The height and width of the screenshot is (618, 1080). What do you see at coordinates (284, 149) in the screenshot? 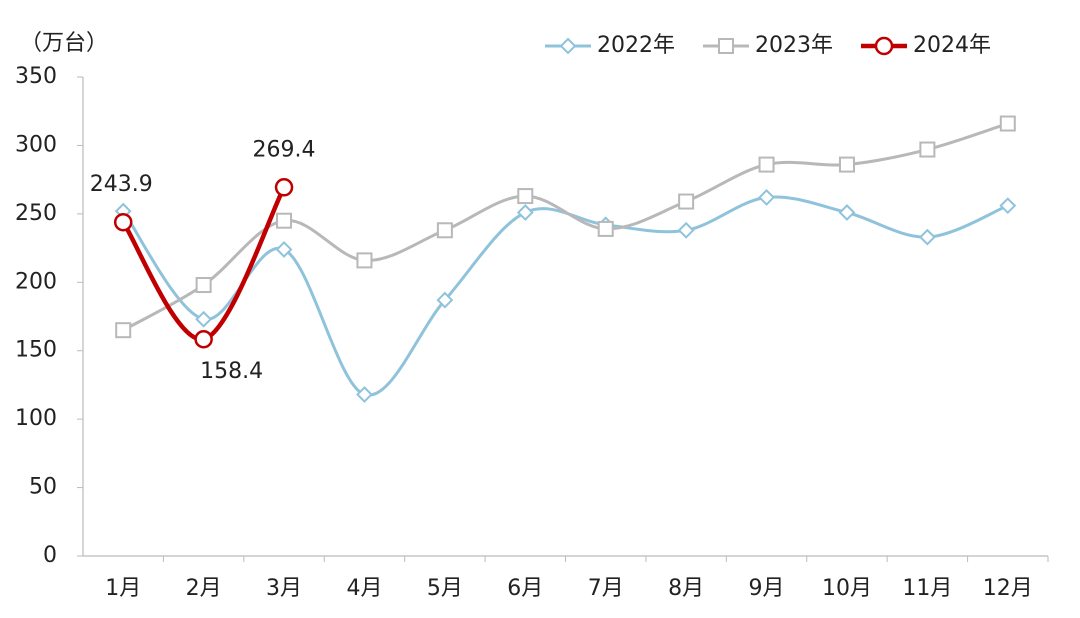
I see `data-label: 269.4` at bounding box center [284, 149].